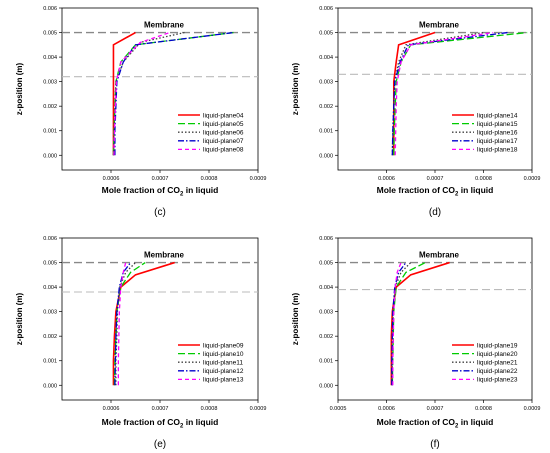 The height and width of the screenshot is (453, 550). I want to click on legend-label: liquid-plane12, so click(223, 371).